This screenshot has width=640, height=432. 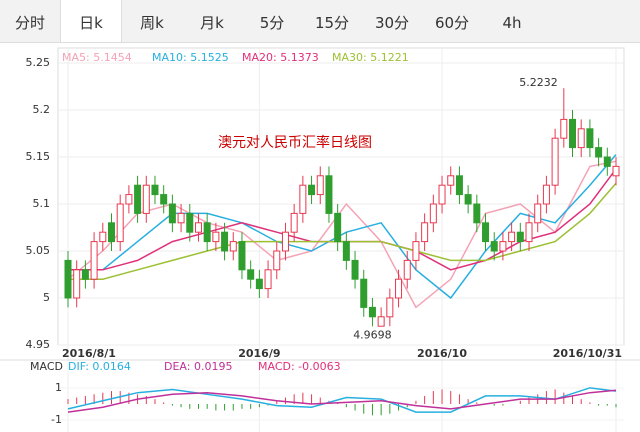 I want to click on macd-legend: DIF: 0.0164, so click(x=99, y=366).